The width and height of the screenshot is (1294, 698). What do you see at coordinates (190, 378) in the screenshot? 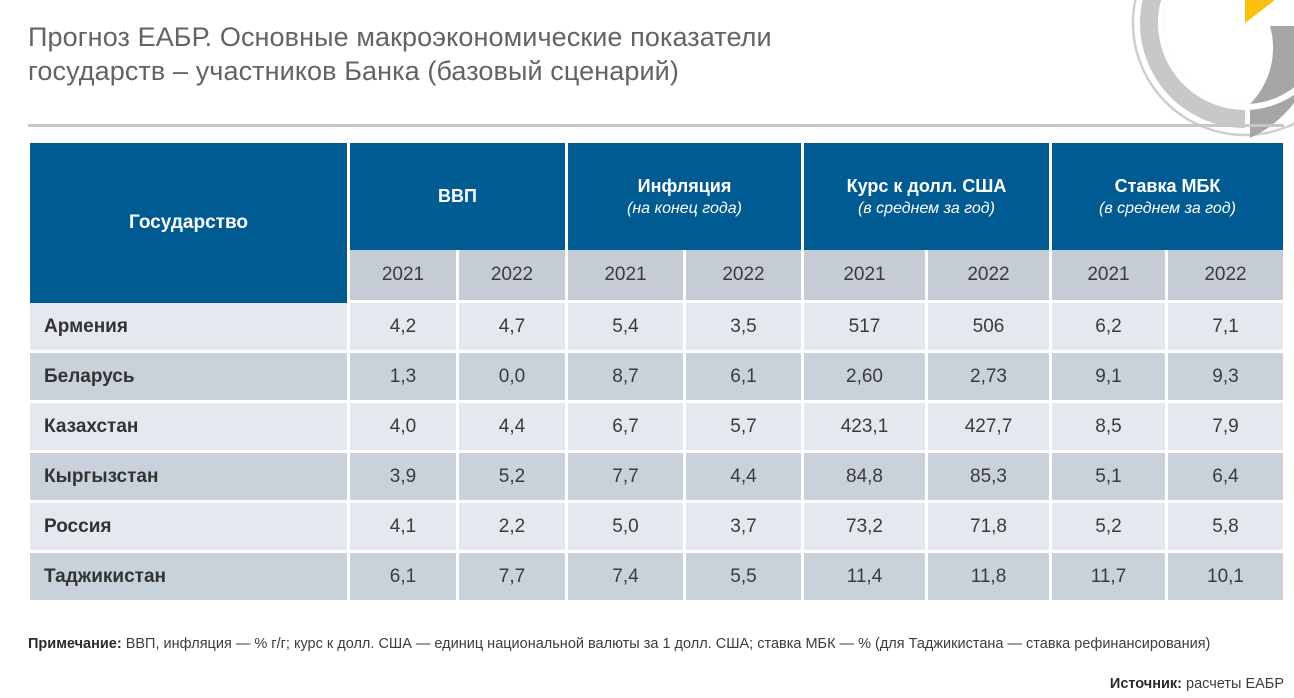
I see `row-country-belarus: Беларусь` at bounding box center [190, 378].